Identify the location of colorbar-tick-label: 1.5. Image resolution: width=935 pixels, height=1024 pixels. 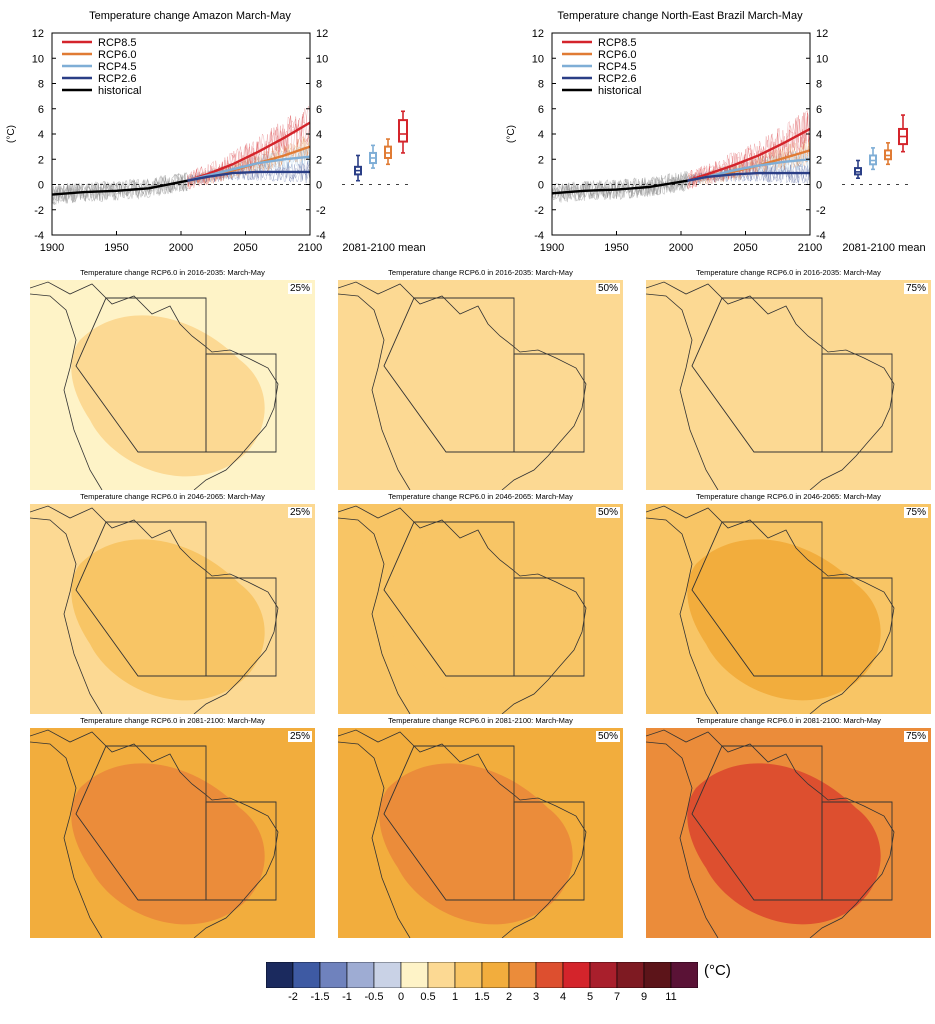
(482, 997).